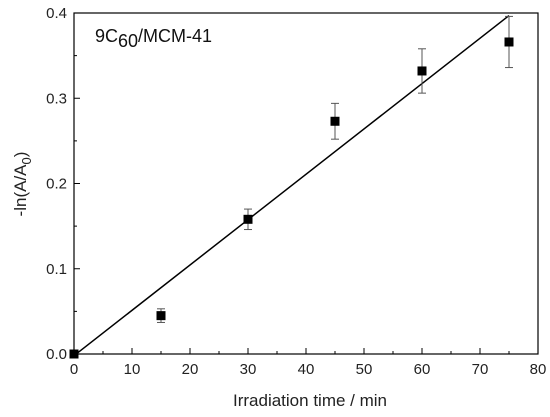 The width and height of the screenshot is (550, 417). I want to click on x-tick-label: 30, so click(248, 369).